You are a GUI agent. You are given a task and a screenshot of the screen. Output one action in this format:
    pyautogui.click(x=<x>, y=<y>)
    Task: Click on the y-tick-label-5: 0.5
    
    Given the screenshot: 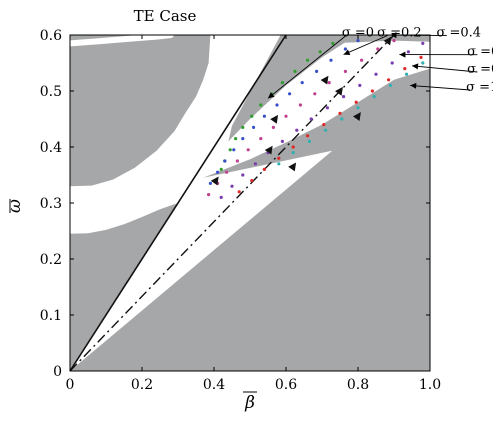 What is the action you would take?
    pyautogui.click(x=51, y=92)
    